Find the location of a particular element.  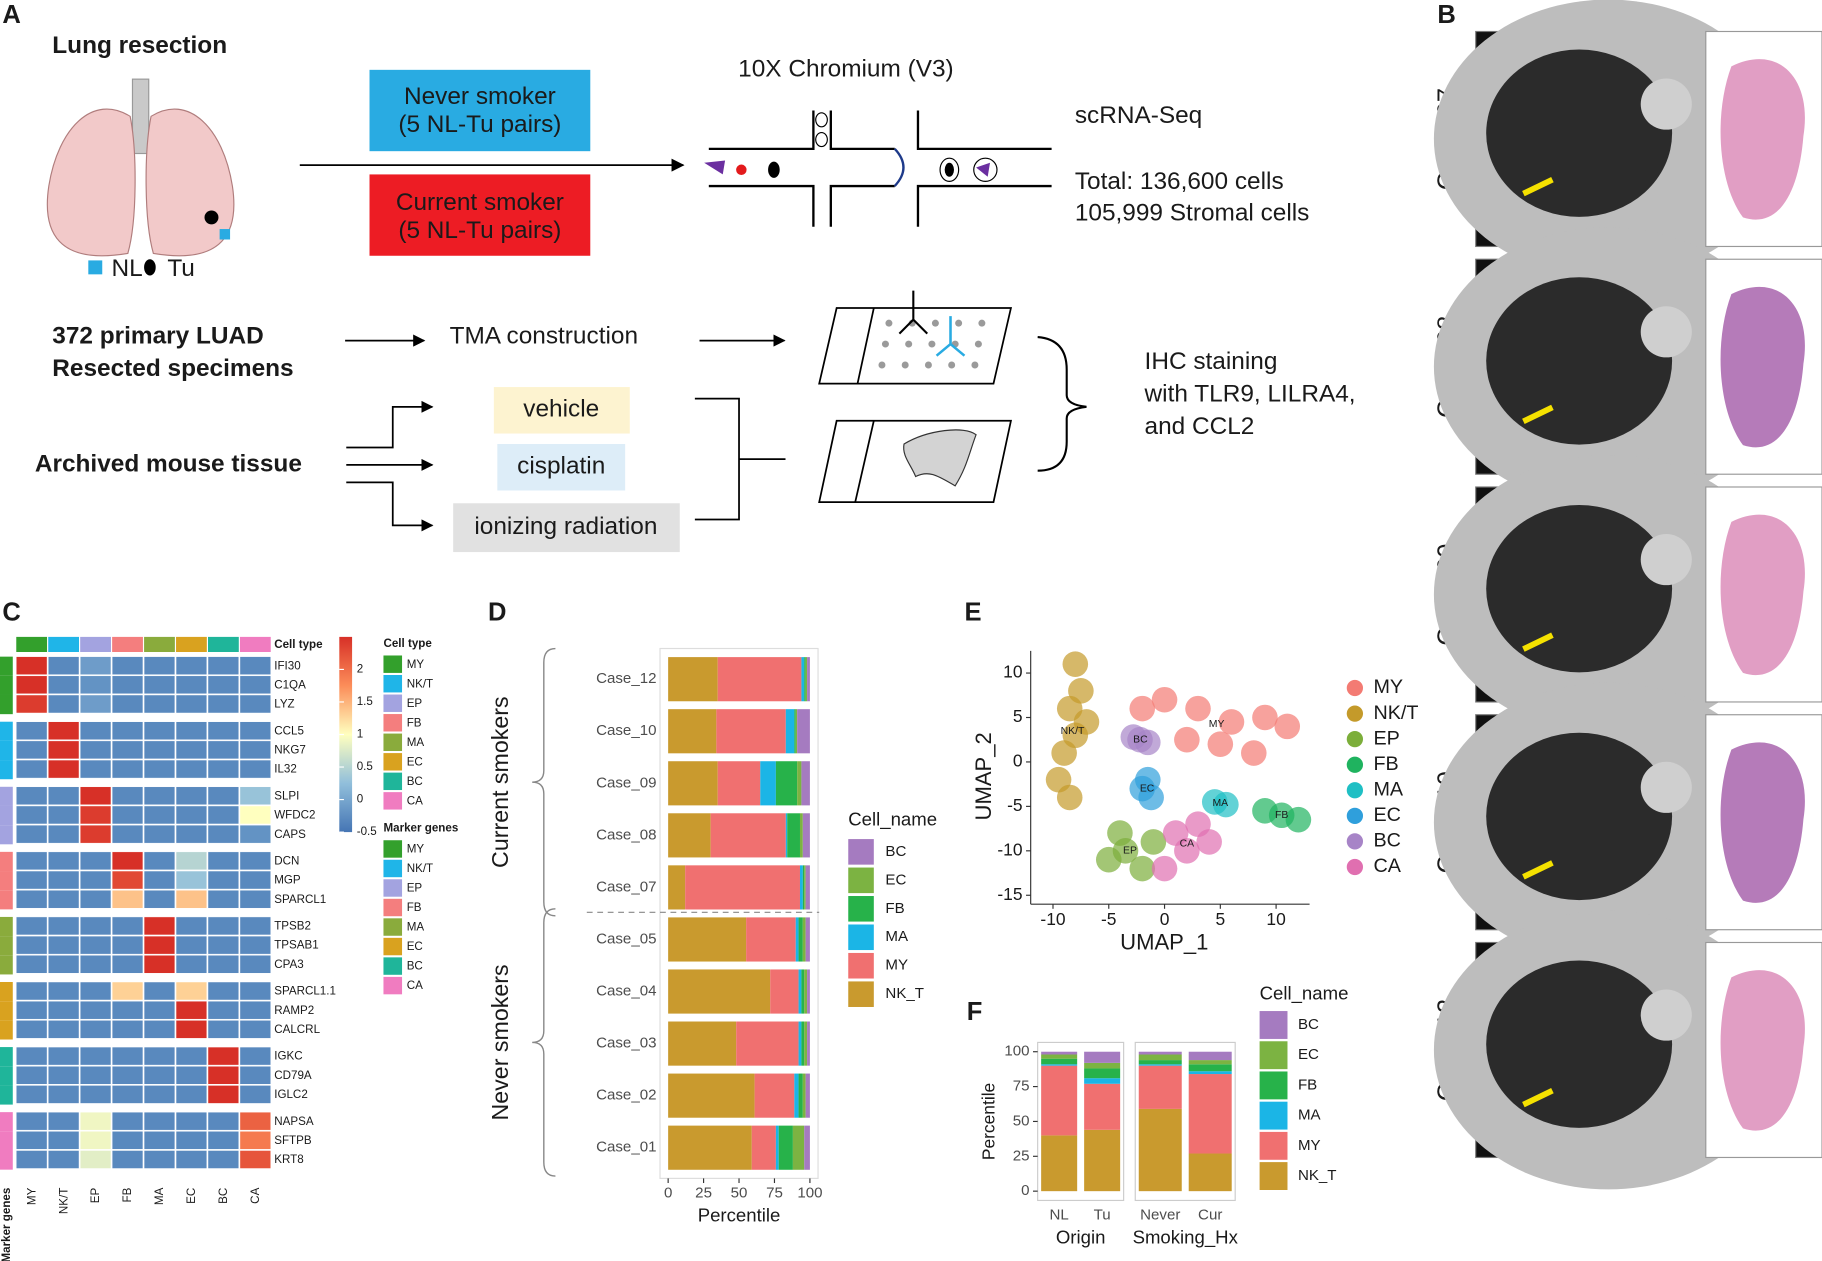

row-label: CCL5 is located at coordinates (289, 730).